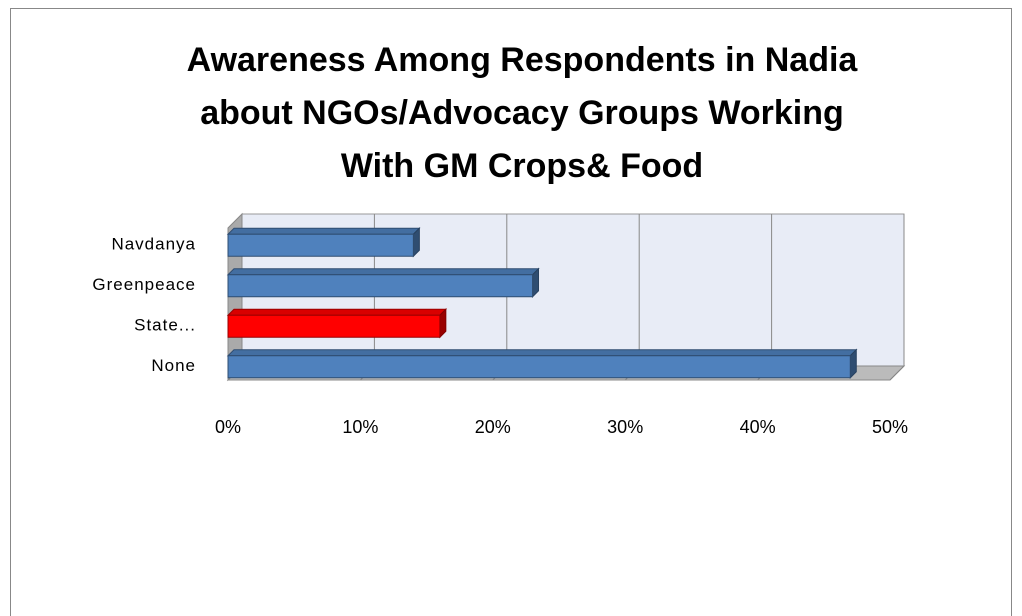 The width and height of the screenshot is (1022, 616). I want to click on y-tick-label: Greenpeace, so click(144, 284).